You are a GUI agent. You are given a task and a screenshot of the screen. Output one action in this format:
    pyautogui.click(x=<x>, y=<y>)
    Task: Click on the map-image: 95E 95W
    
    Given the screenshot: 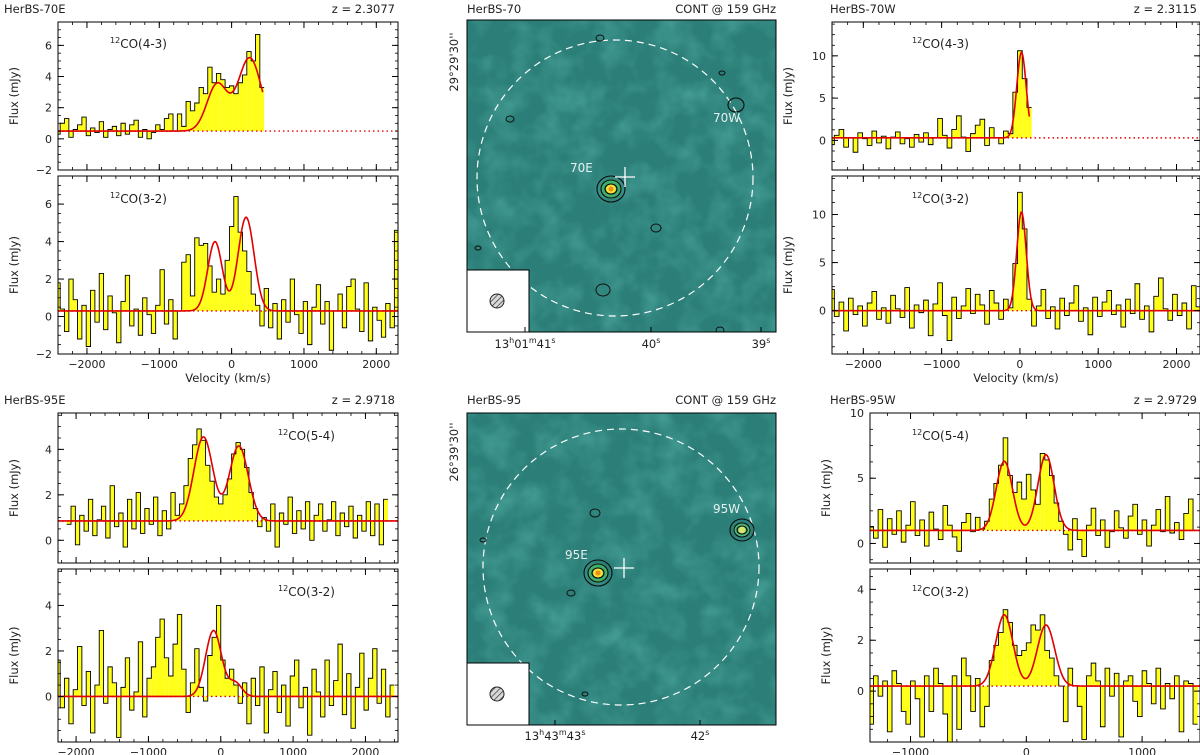 What is the action you would take?
    pyautogui.click(x=621, y=569)
    